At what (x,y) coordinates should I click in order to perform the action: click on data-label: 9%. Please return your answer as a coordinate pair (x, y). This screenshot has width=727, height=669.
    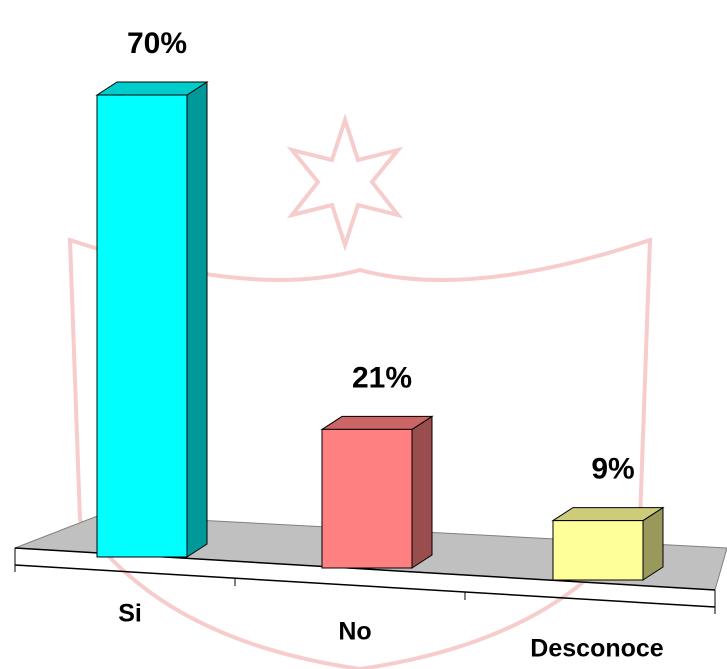
    Looking at the image, I should click on (612, 469).